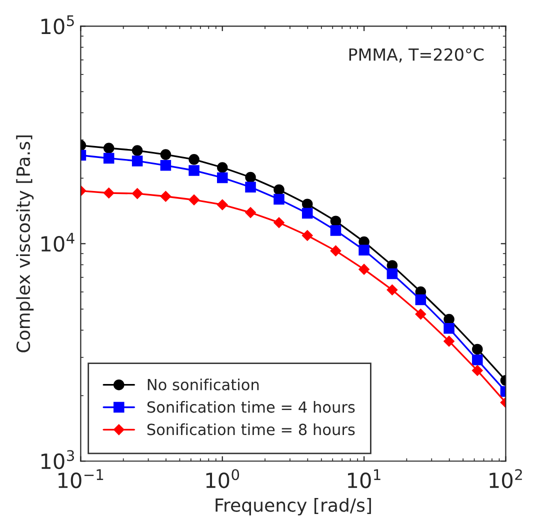 The width and height of the screenshot is (538, 524). What do you see at coordinates (81, 478) in the screenshot?
I see `x-tick-label: 10$^{−1}$` at bounding box center [81, 478].